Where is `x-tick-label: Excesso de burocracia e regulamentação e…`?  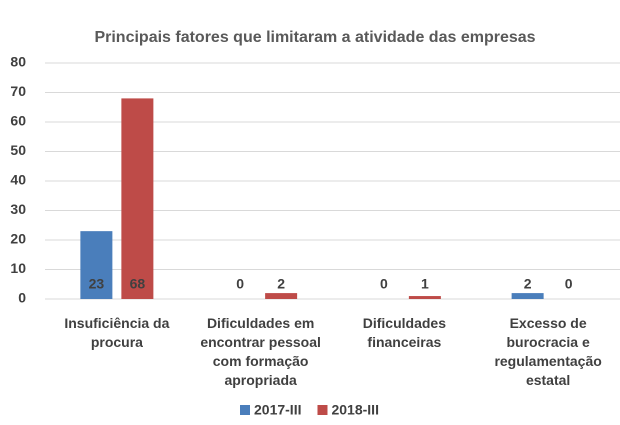 x-tick-label: Excesso de burocracia e regulamentação e… is located at coordinates (548, 351).